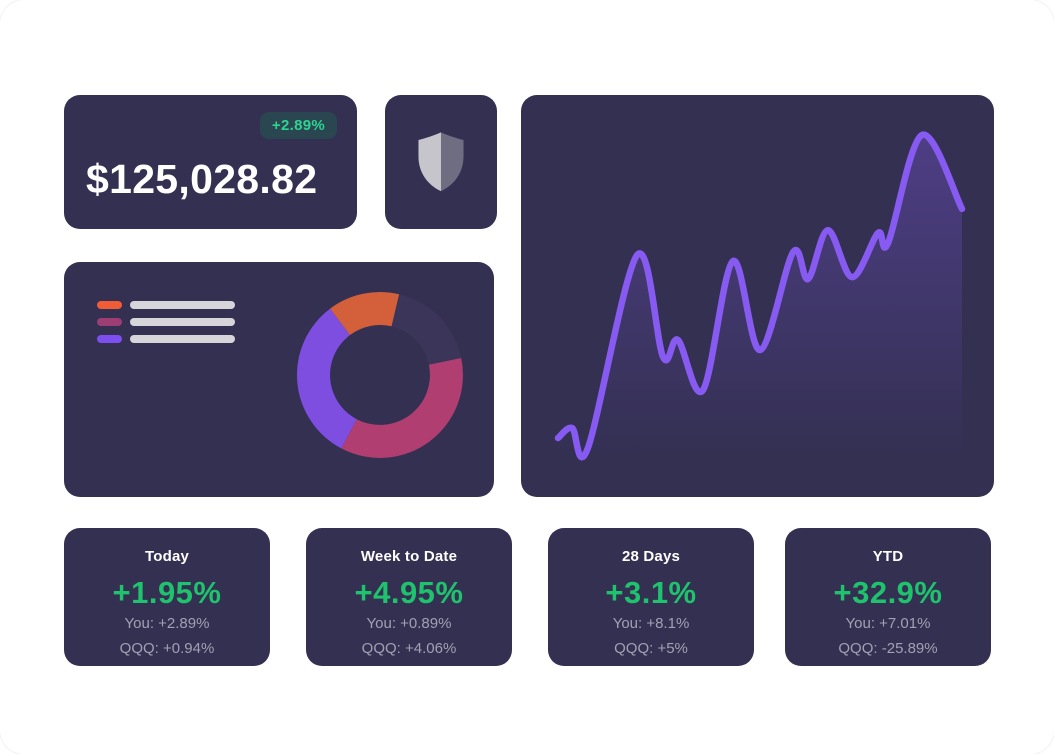 This screenshot has width=1054, height=754. I want to click on allocation-donut-chart, so click(379, 375).